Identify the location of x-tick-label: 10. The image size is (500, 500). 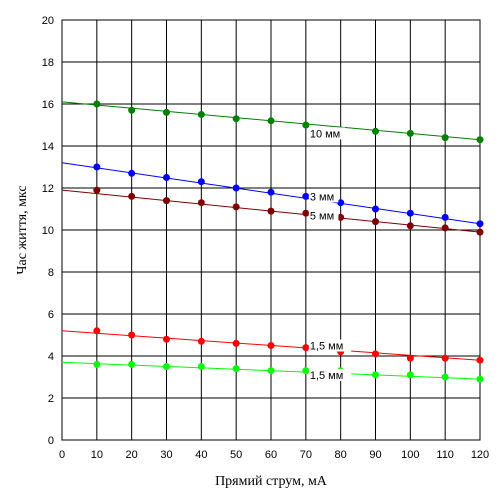
(97, 455).